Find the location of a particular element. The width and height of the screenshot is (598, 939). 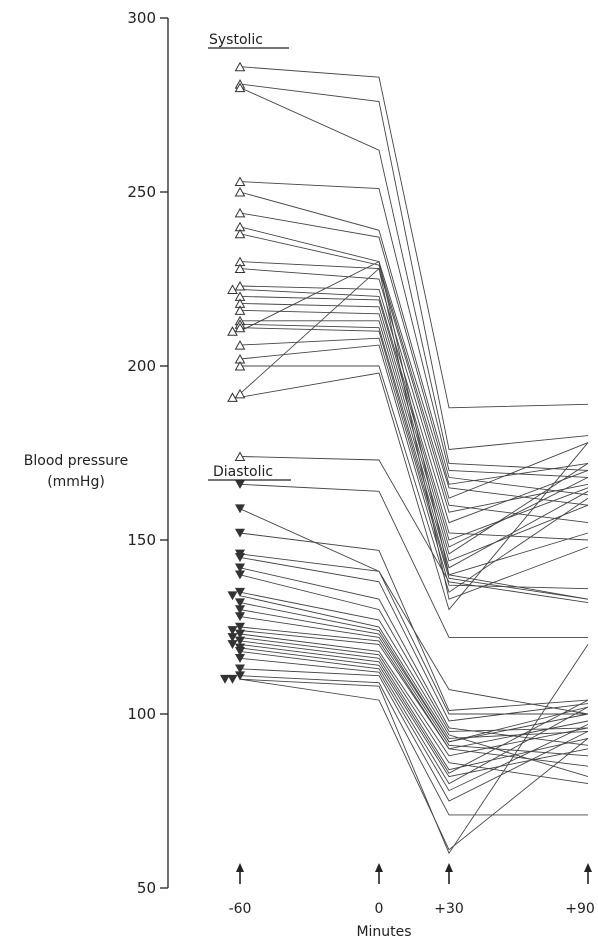

y-tick-label-50: 50 is located at coordinates (146, 888).